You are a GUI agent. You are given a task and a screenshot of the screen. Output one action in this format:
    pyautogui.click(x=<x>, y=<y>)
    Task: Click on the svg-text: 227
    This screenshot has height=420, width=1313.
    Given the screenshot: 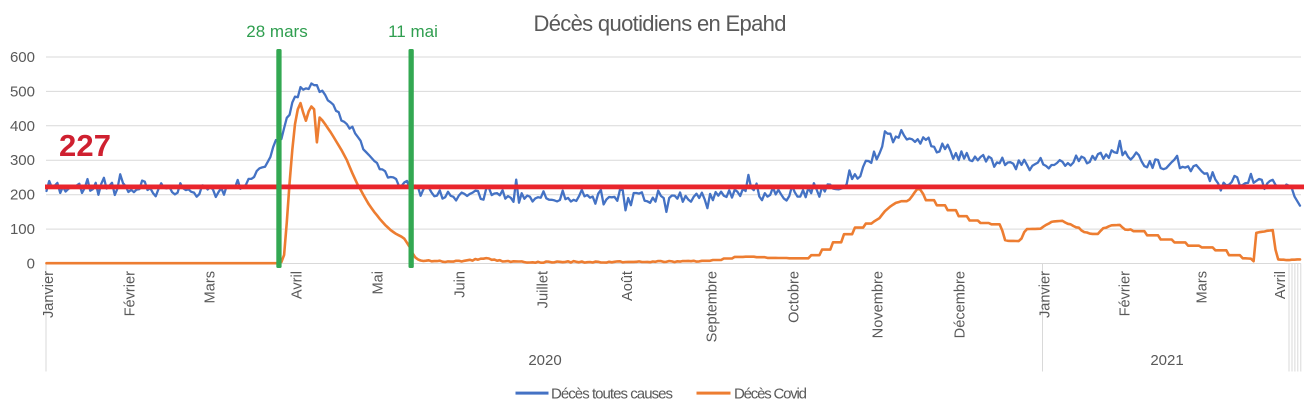 What is the action you would take?
    pyautogui.click(x=85, y=145)
    